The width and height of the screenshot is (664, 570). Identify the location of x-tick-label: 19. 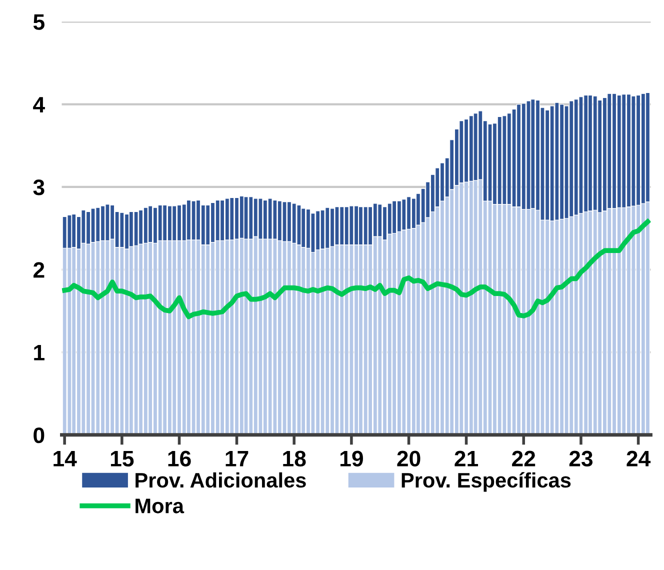
(351, 458).